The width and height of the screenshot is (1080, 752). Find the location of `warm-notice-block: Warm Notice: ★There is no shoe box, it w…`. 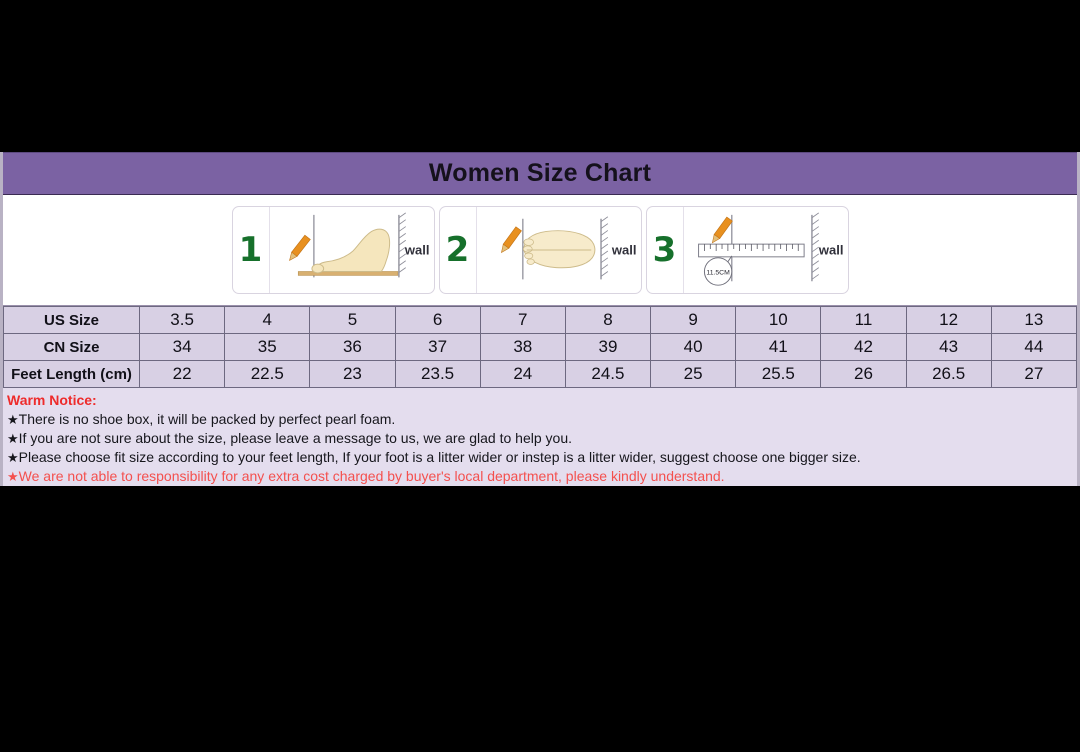

warm-notice-block: Warm Notice: ★There is no shoe box, it w… is located at coordinates (540, 437).